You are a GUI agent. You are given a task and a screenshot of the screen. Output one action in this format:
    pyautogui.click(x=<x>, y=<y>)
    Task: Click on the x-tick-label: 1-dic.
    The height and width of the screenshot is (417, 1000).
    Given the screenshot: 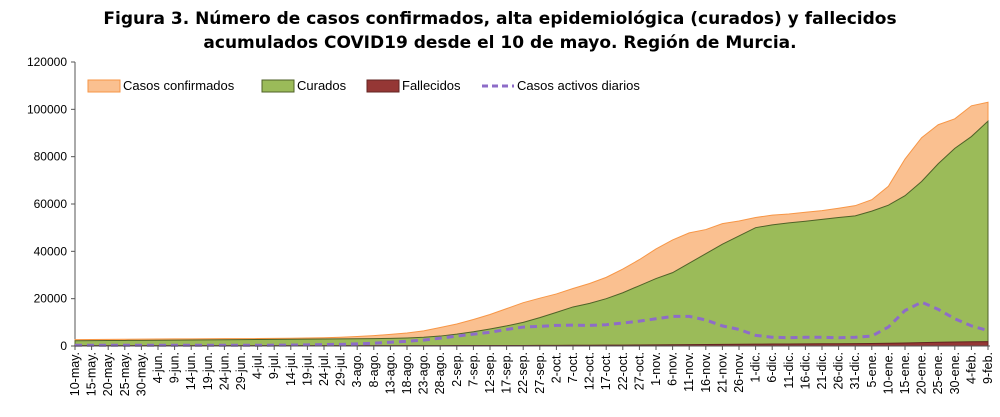 What is the action you would take?
    pyautogui.click(x=756, y=367)
    